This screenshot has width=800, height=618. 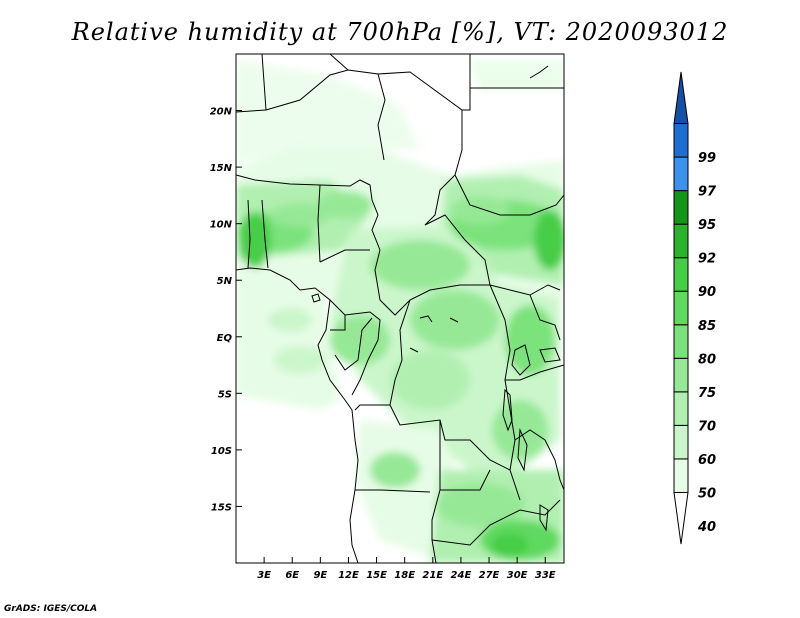 What do you see at coordinates (695, 308) in the screenshot?
I see `colorbar-legend: 40 50 60 70 75 80 85 90 92 95 97 99` at bounding box center [695, 308].